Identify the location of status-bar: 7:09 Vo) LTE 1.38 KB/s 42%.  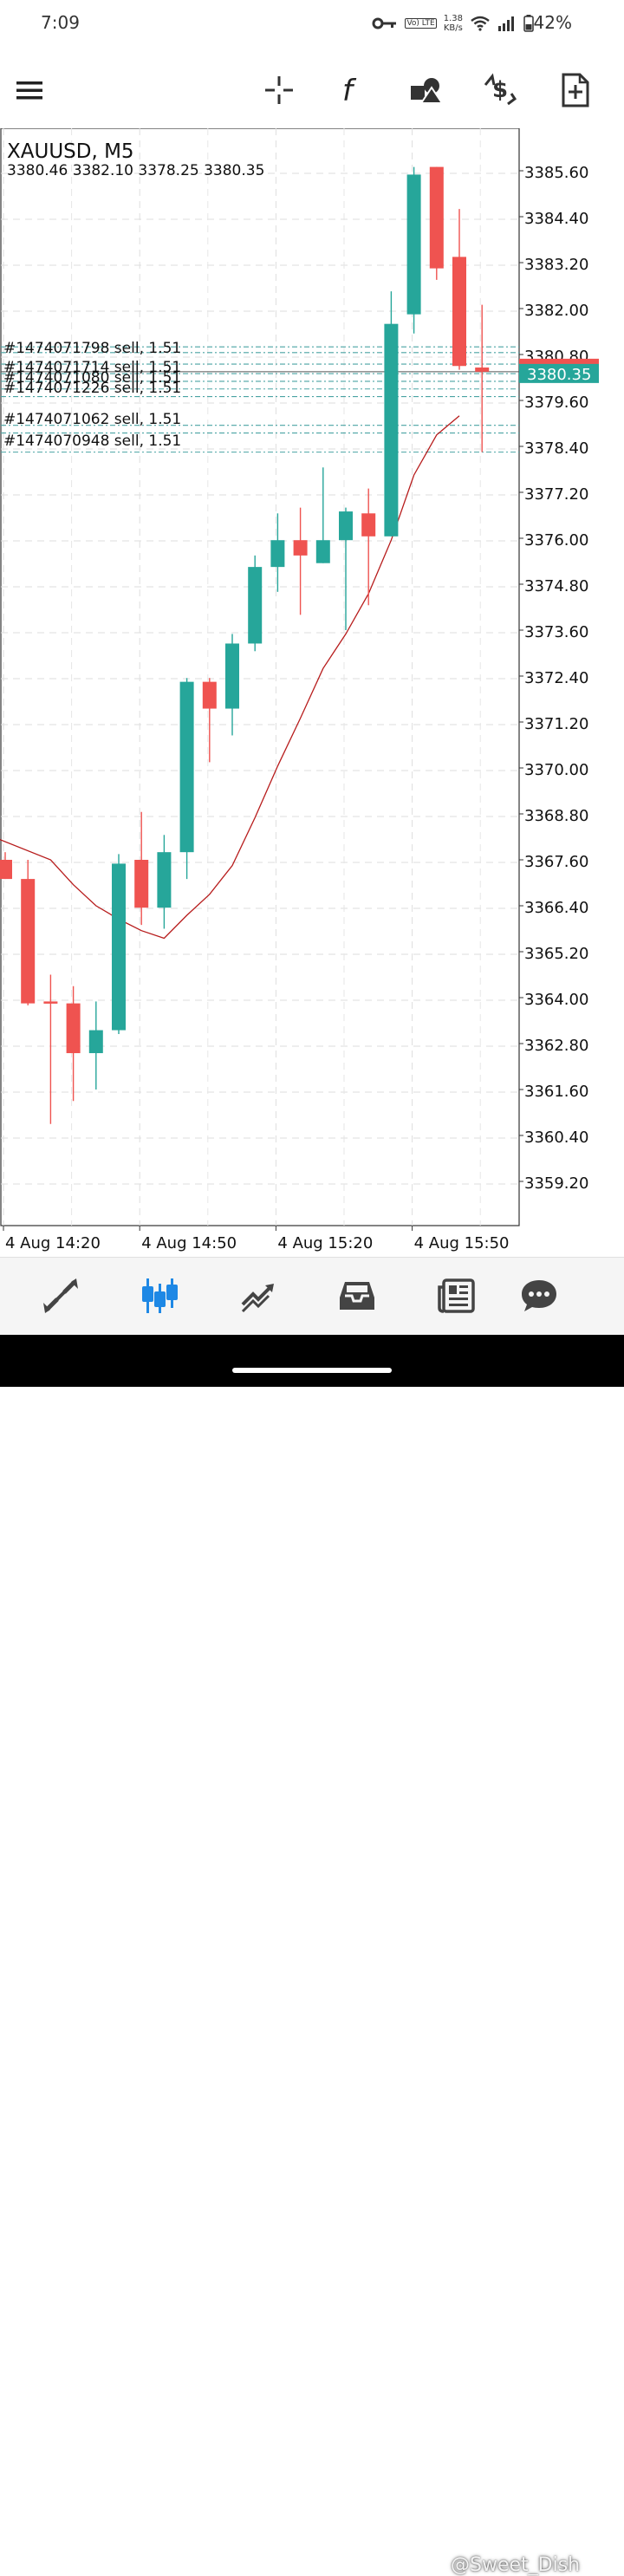
(312, 24).